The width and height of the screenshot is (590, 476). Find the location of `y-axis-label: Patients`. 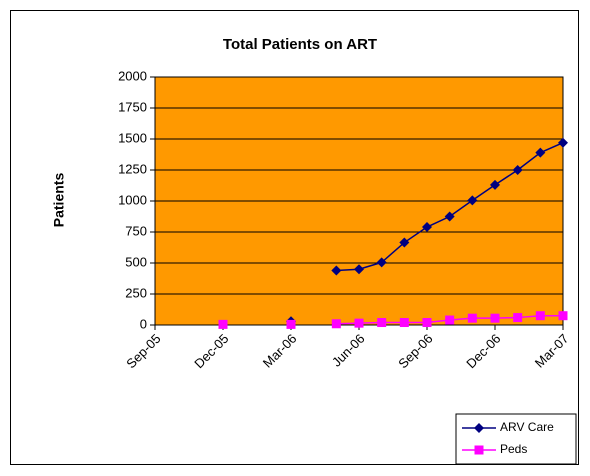

y-axis-label: Patients is located at coordinates (59, 200).